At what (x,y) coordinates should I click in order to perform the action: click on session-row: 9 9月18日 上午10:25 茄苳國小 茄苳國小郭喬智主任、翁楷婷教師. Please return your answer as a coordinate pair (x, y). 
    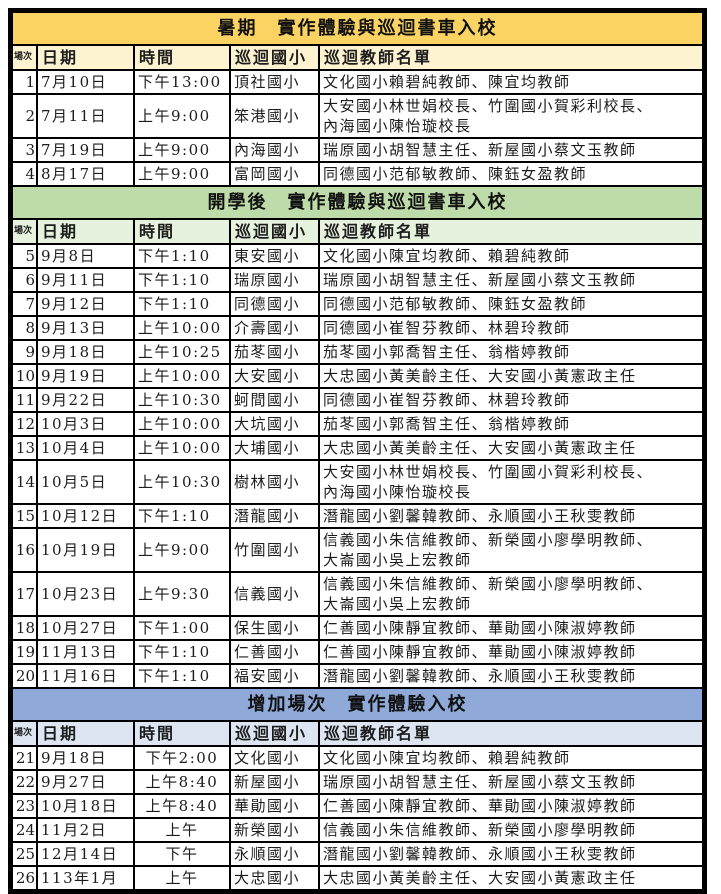
    Looking at the image, I should click on (357, 352).